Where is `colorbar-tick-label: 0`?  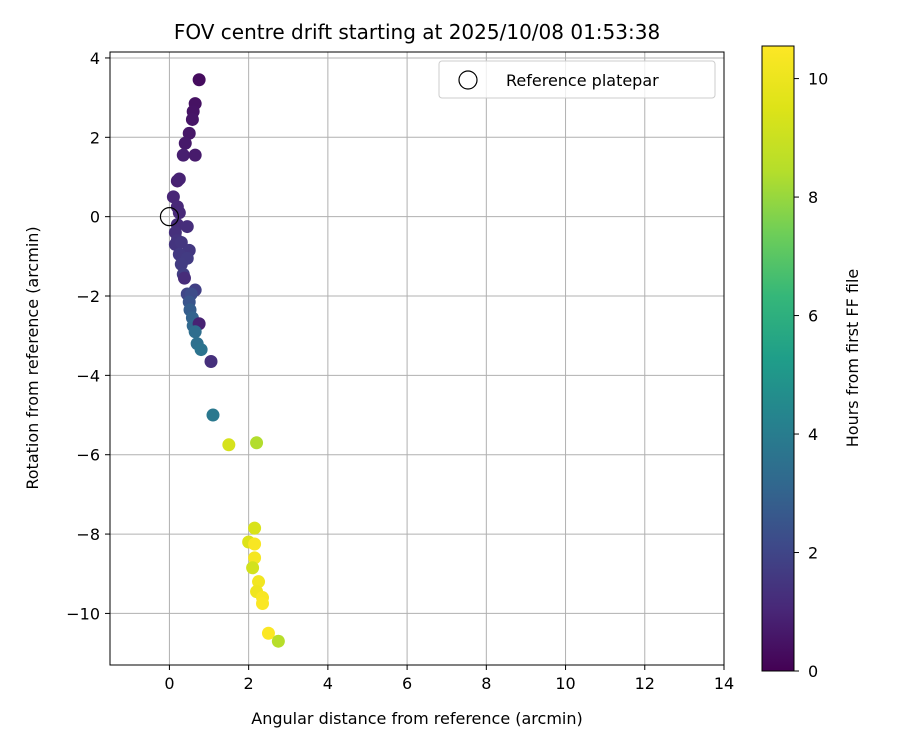 colorbar-tick-label: 0 is located at coordinates (813, 671).